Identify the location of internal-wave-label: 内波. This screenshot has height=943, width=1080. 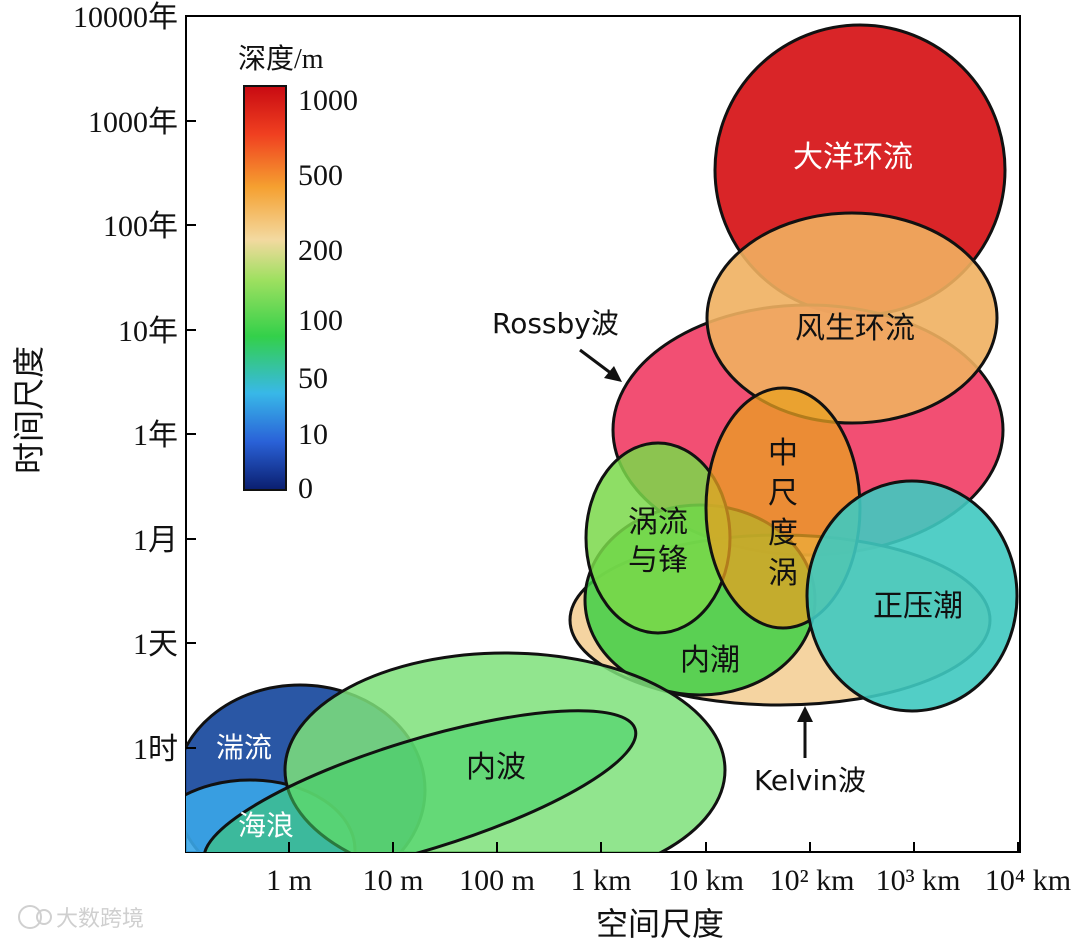
(496, 767).